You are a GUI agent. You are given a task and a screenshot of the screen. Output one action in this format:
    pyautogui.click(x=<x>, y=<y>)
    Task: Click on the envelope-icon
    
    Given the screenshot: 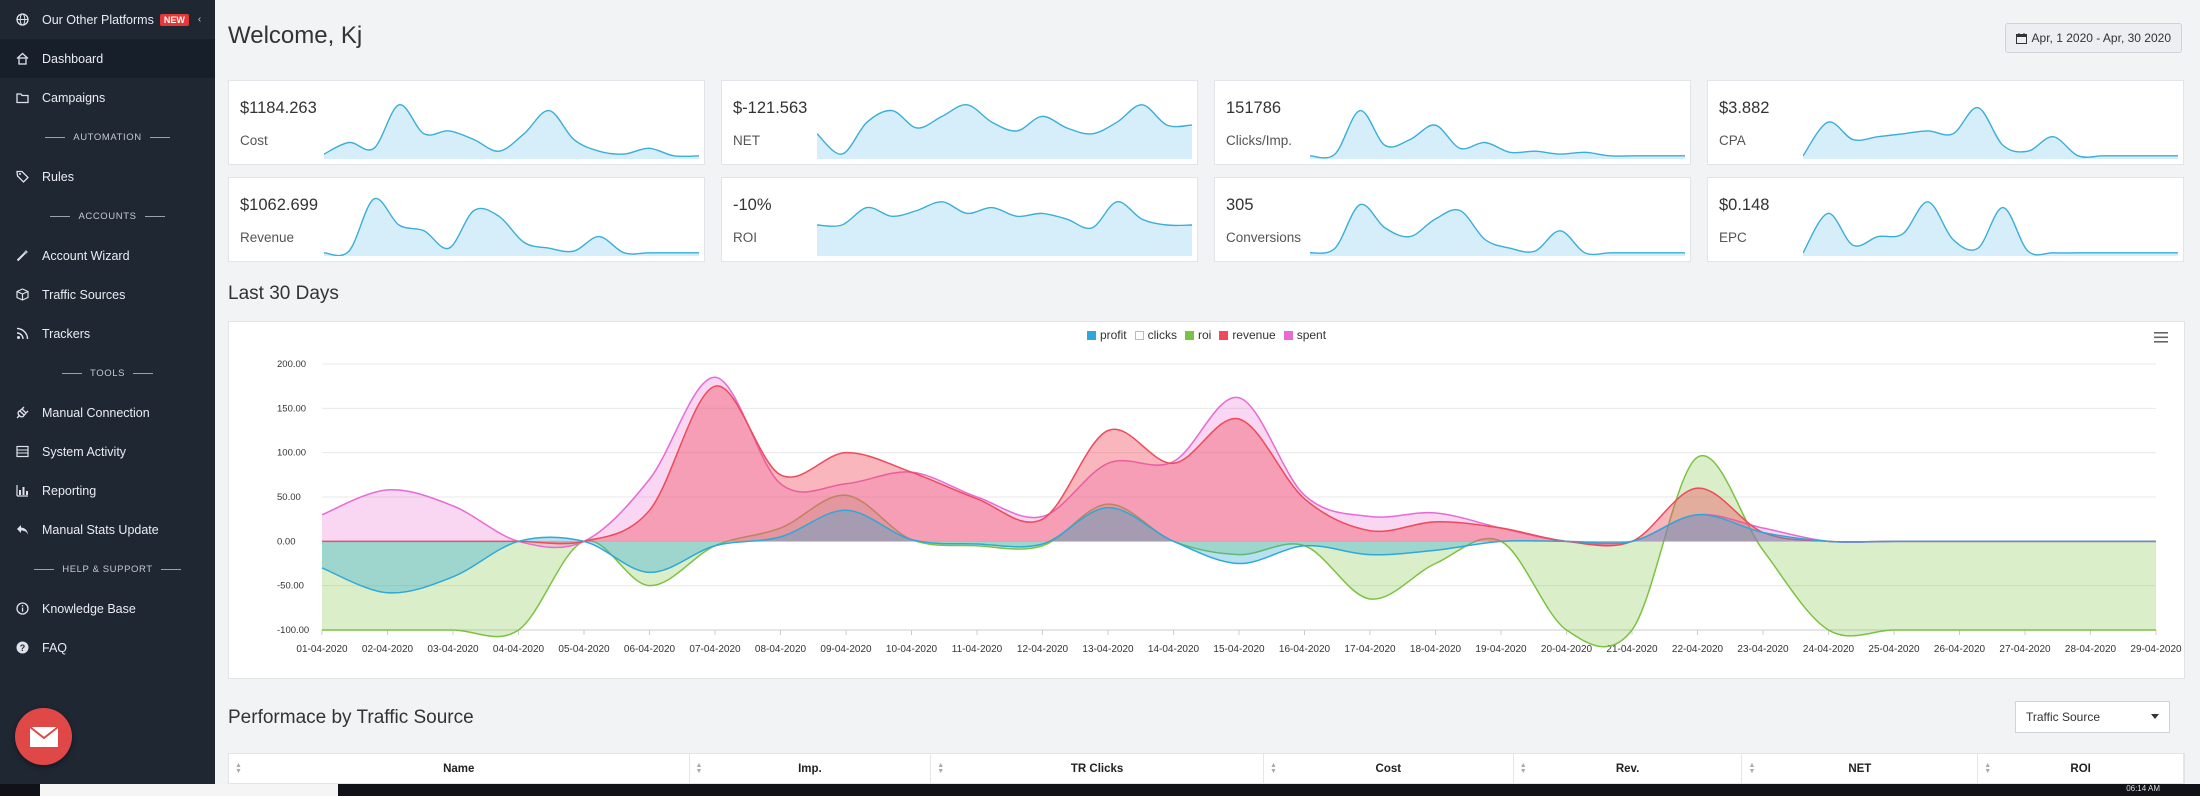 What is the action you would take?
    pyautogui.click(x=43, y=736)
    